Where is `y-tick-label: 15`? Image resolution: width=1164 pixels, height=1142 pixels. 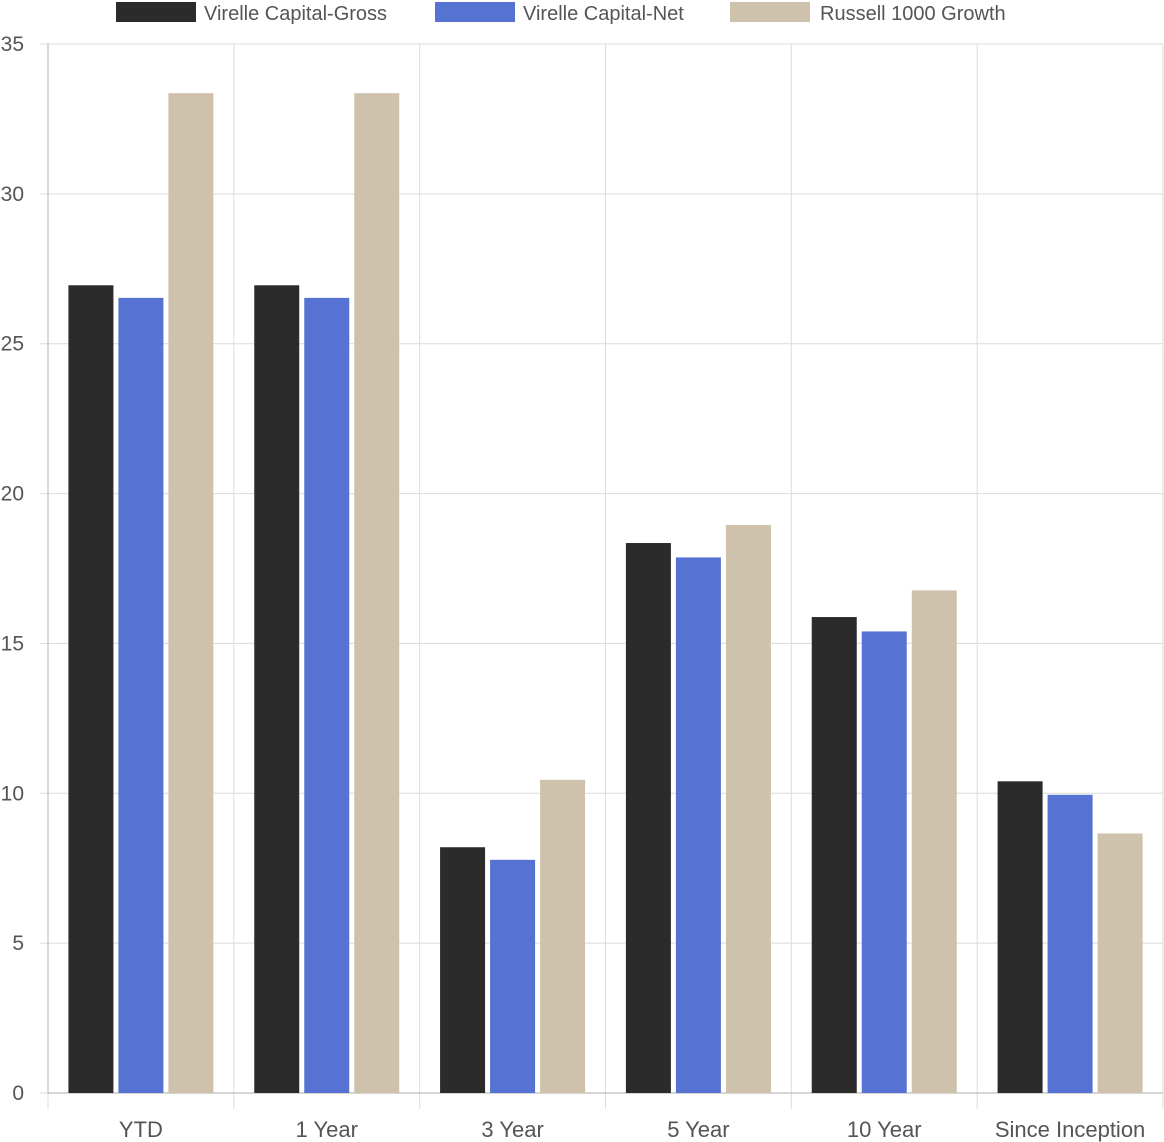 y-tick-label: 15 is located at coordinates (12, 643).